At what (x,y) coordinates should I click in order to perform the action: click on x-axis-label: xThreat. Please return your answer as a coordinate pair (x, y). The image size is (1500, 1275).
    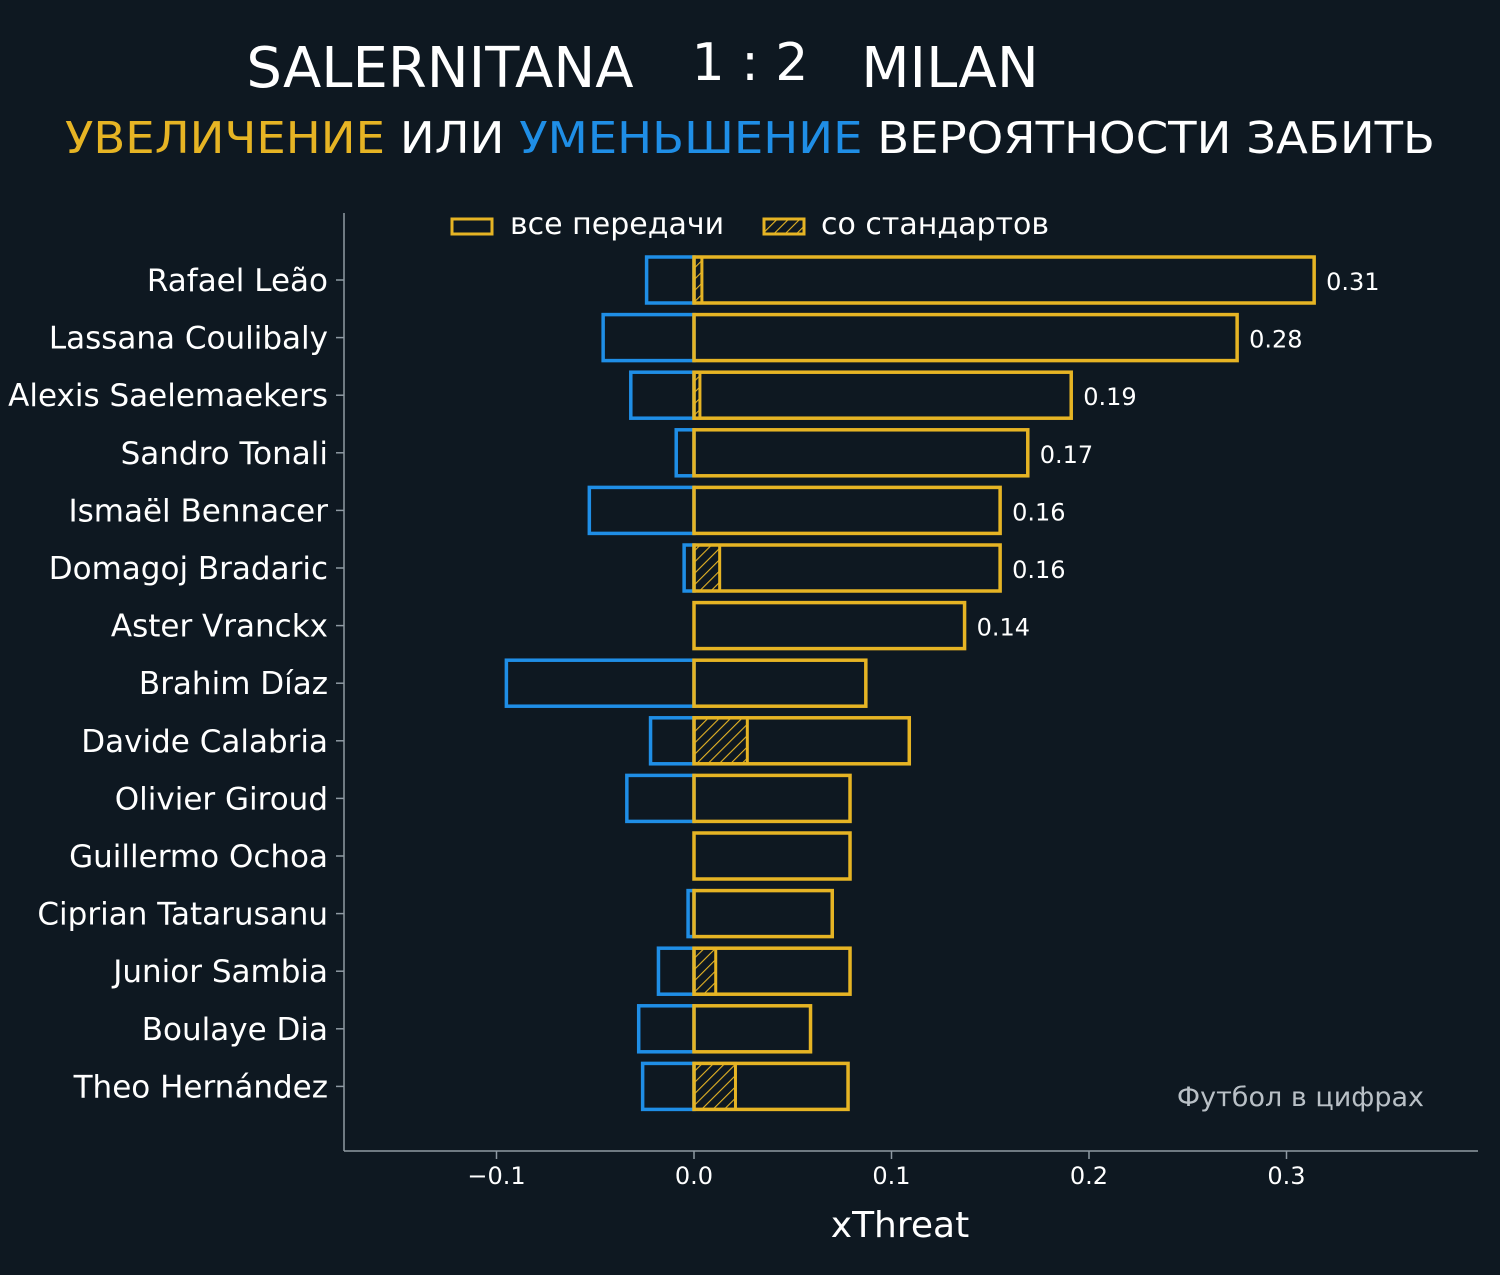
    Looking at the image, I should click on (900, 1225).